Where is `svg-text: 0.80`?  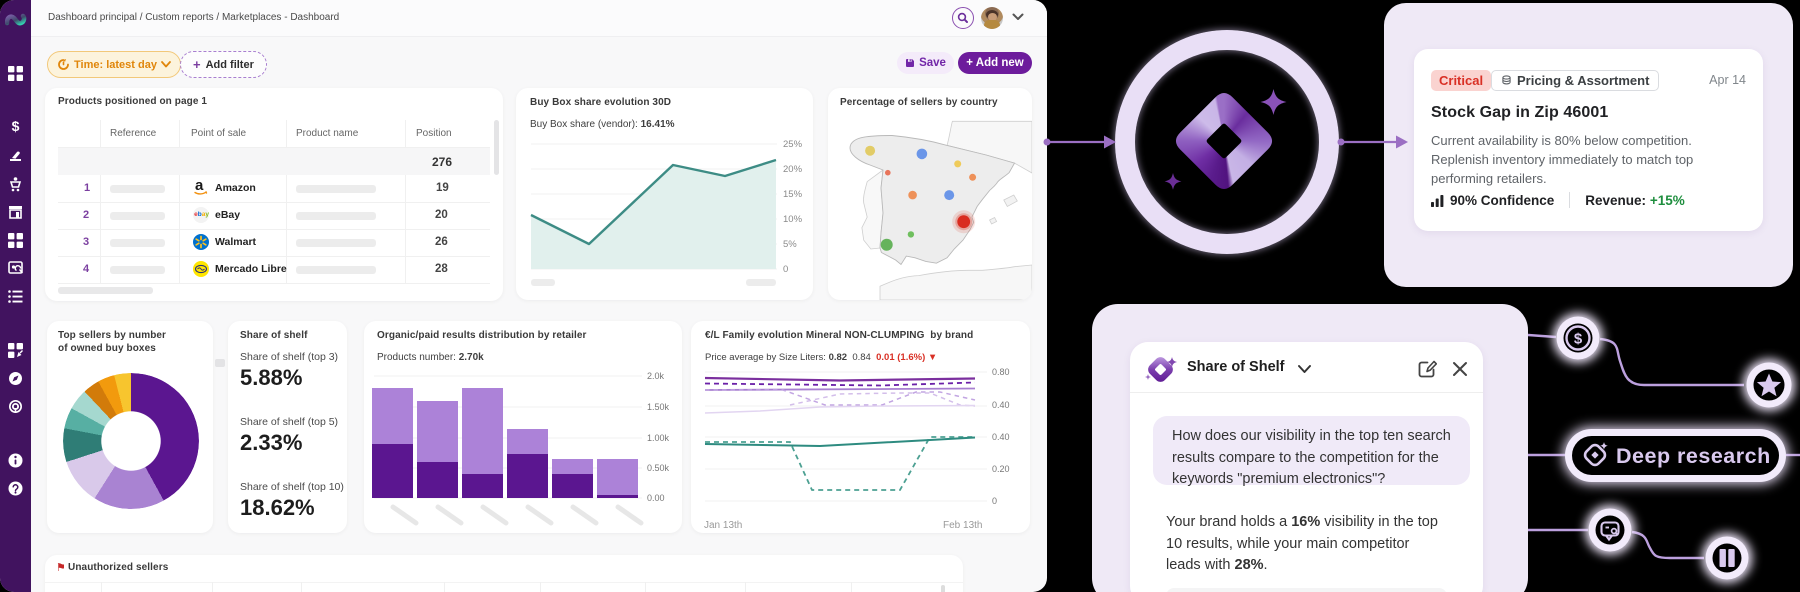 svg-text: 0.80 is located at coordinates (1001, 372).